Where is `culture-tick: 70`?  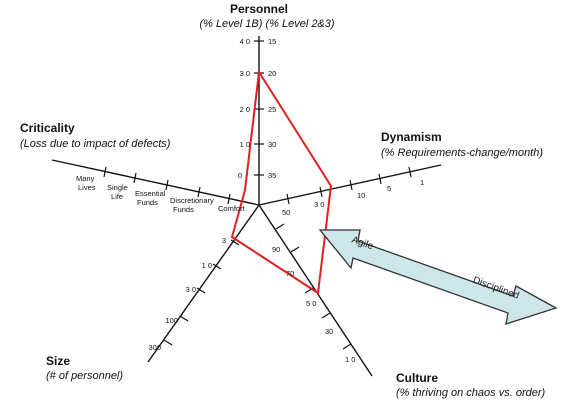 culture-tick: 70 is located at coordinates (290, 273).